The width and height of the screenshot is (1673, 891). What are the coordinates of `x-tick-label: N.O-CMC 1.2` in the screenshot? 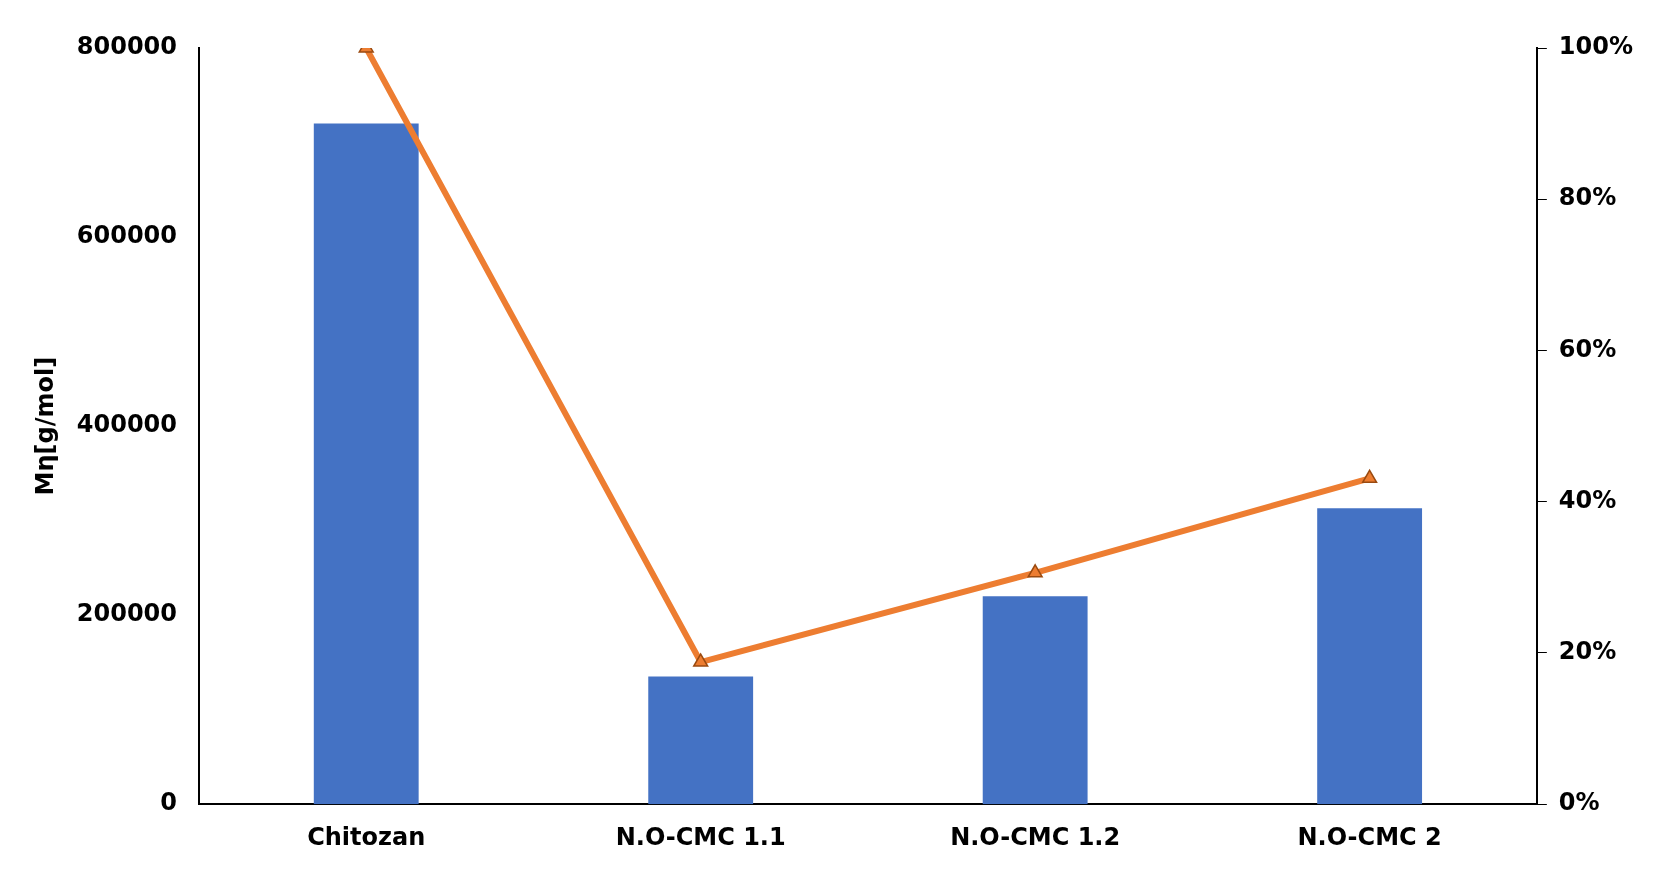 It's located at (1035, 836).